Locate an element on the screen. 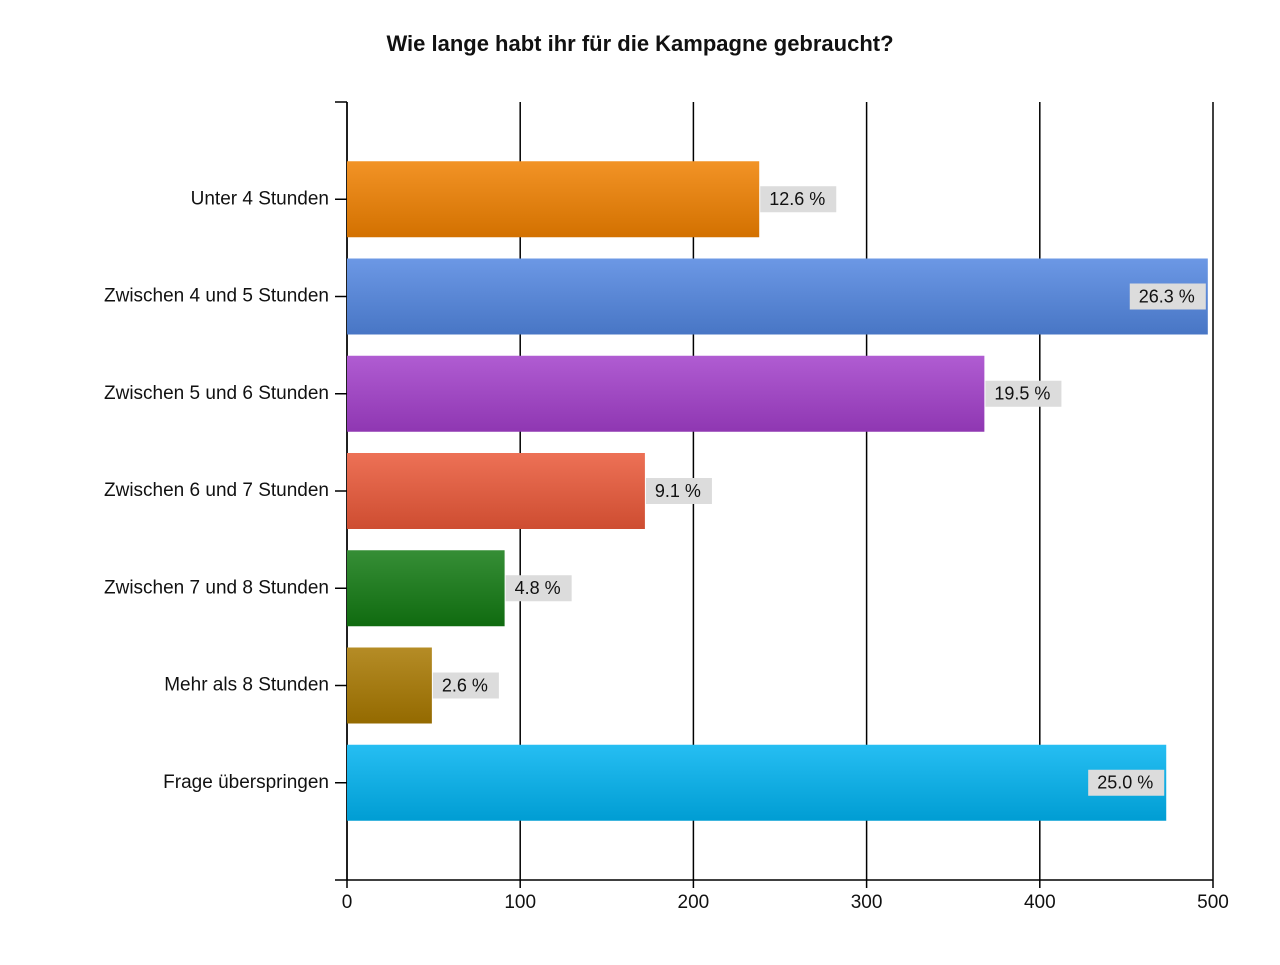 The height and width of the screenshot is (965, 1280). y-tick-label: Unter 4 Stunden is located at coordinates (260, 198).